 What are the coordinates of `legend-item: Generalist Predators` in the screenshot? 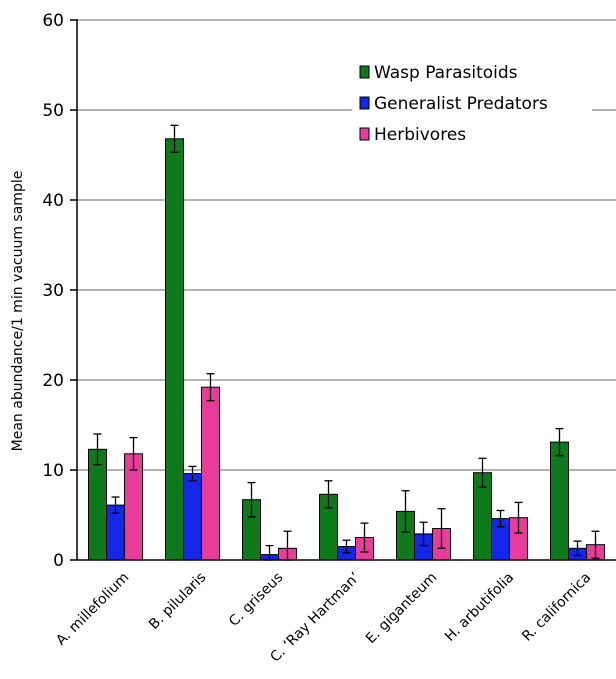 It's located at (453, 104).